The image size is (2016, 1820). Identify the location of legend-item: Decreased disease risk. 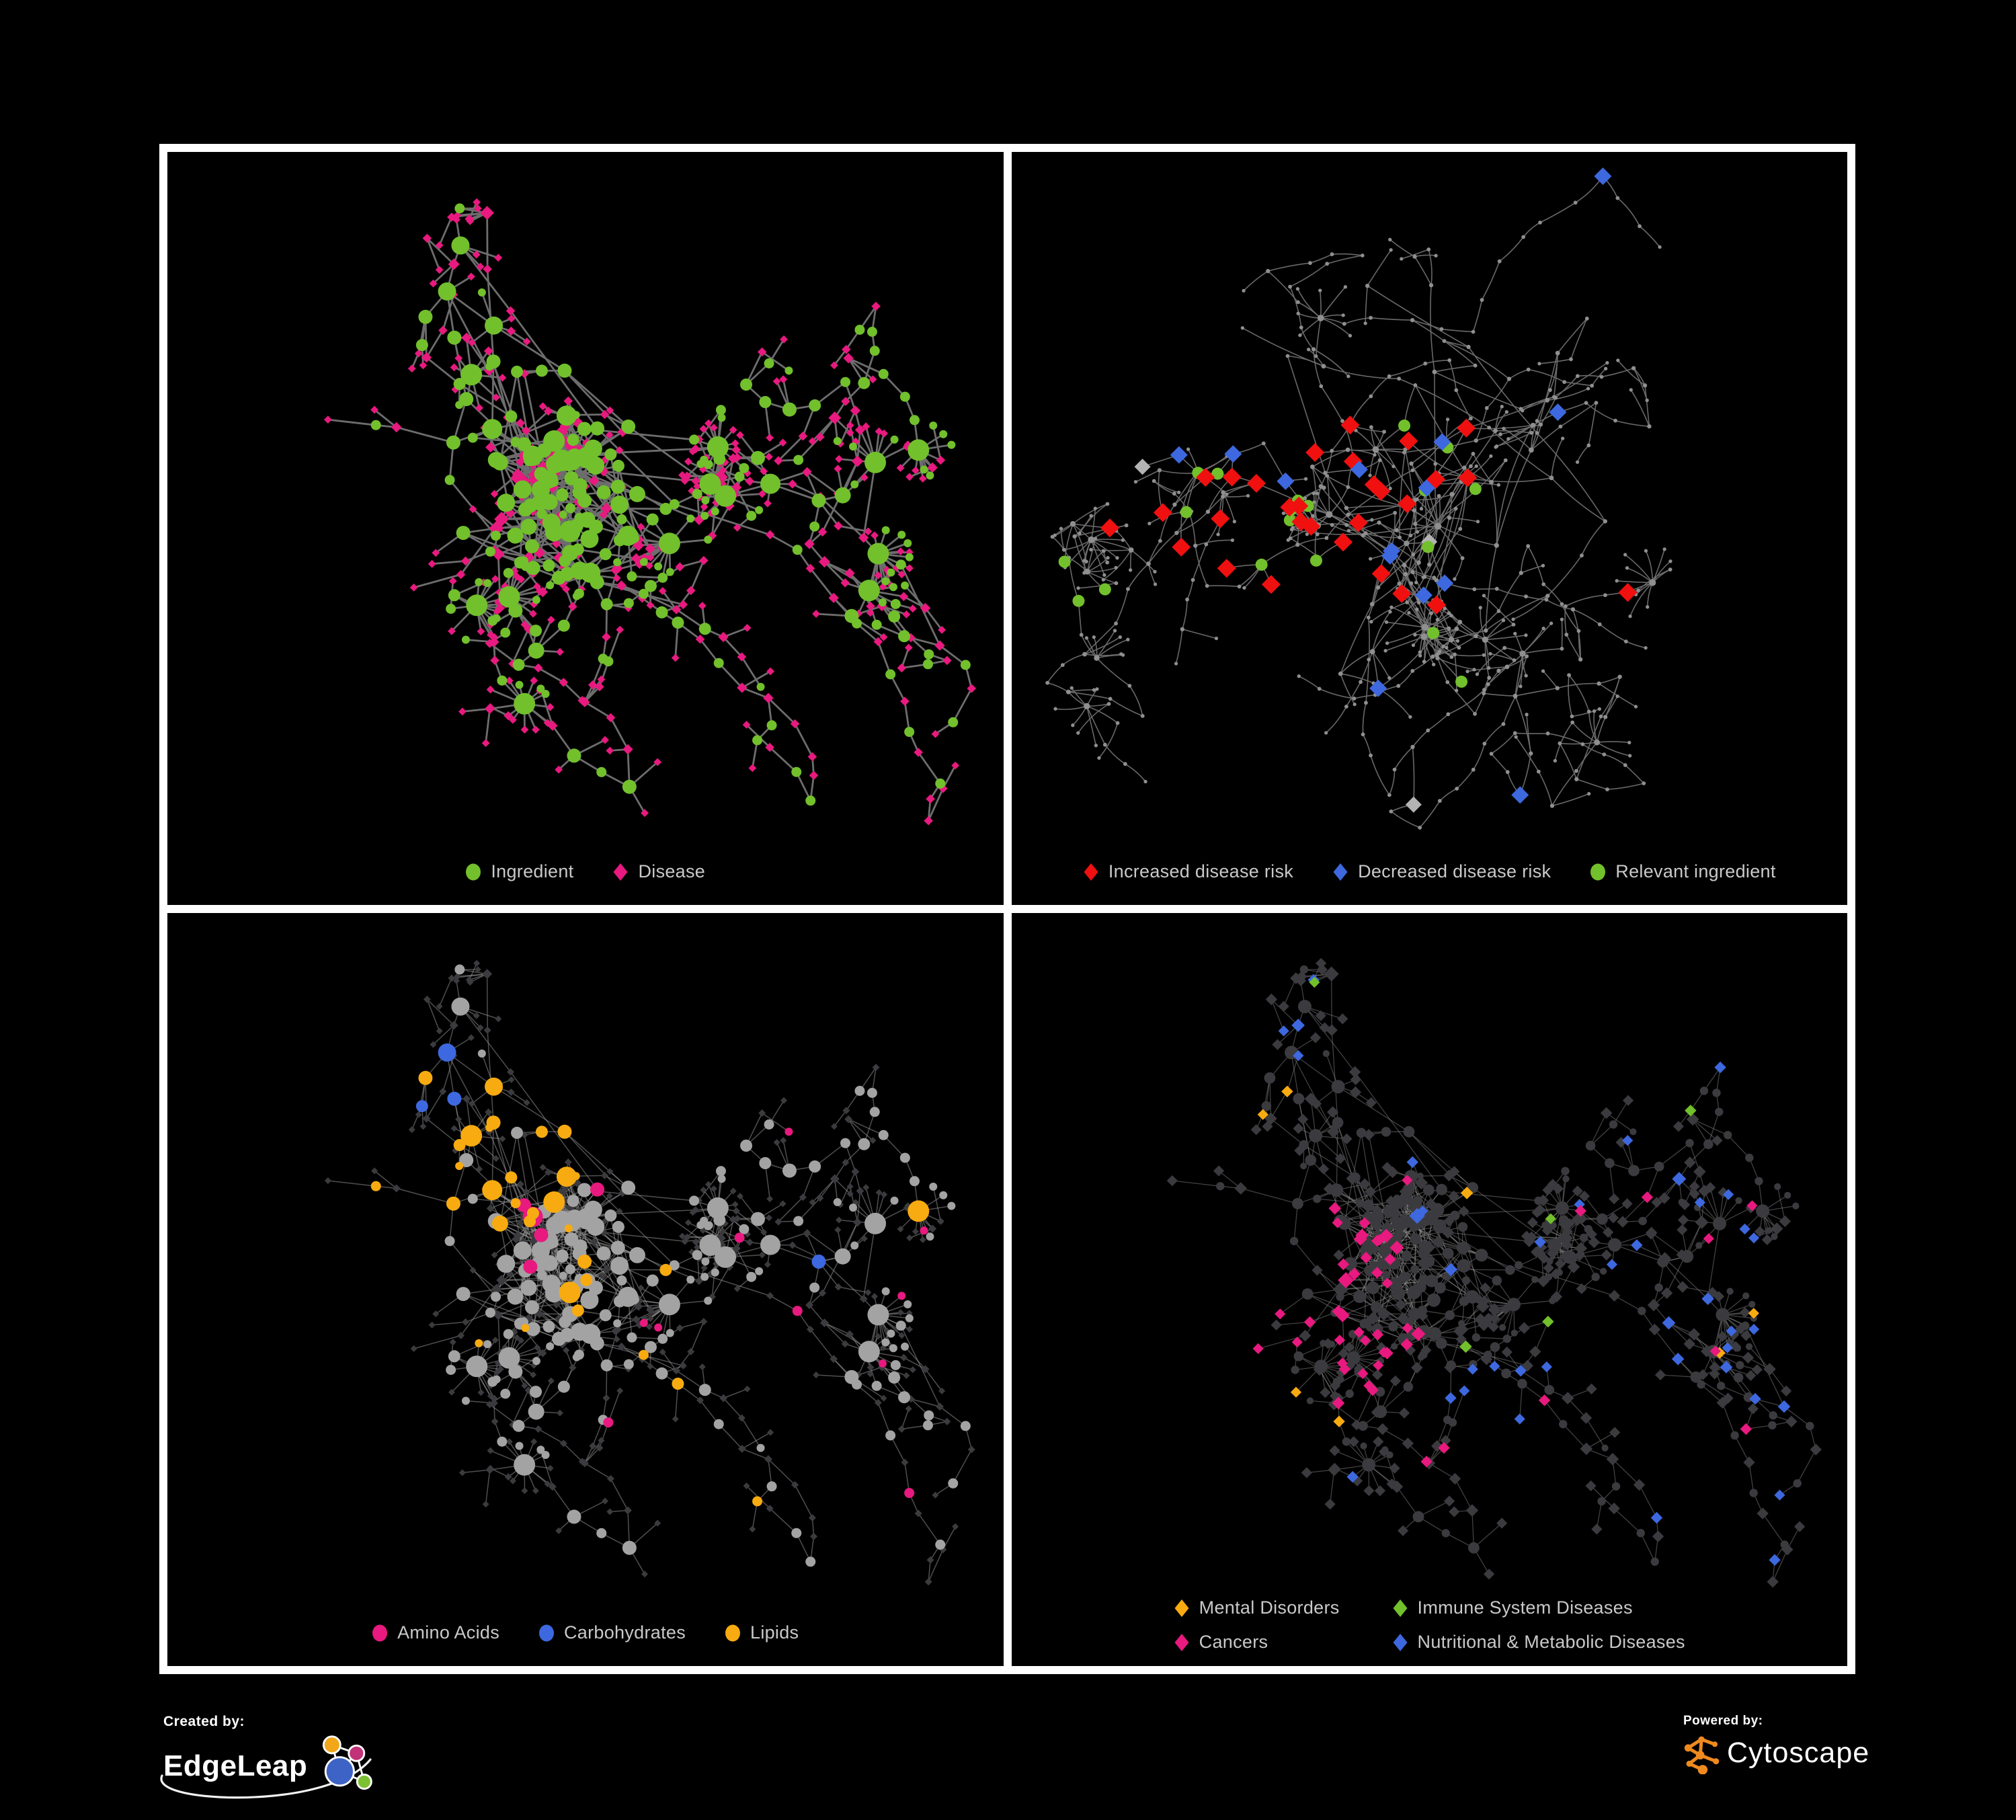
(1441, 871).